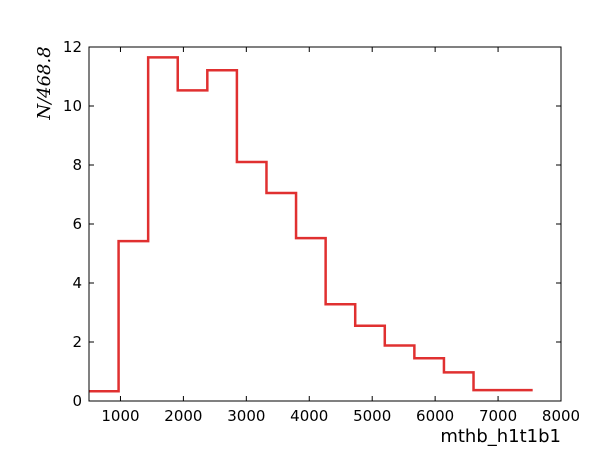 The image size is (590, 472). What do you see at coordinates (246, 416) in the screenshot?
I see `x-tick-label: 3000` at bounding box center [246, 416].